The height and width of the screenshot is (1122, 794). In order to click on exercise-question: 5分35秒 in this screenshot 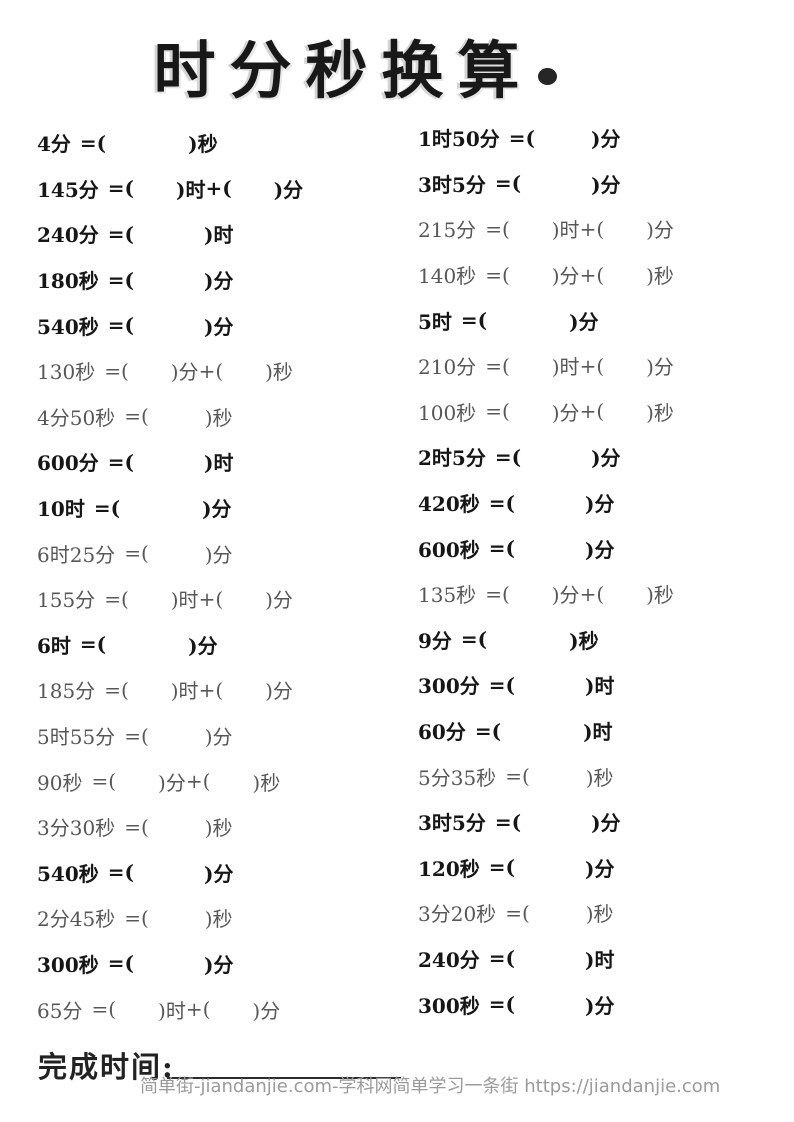, I will do `click(457, 777)`.